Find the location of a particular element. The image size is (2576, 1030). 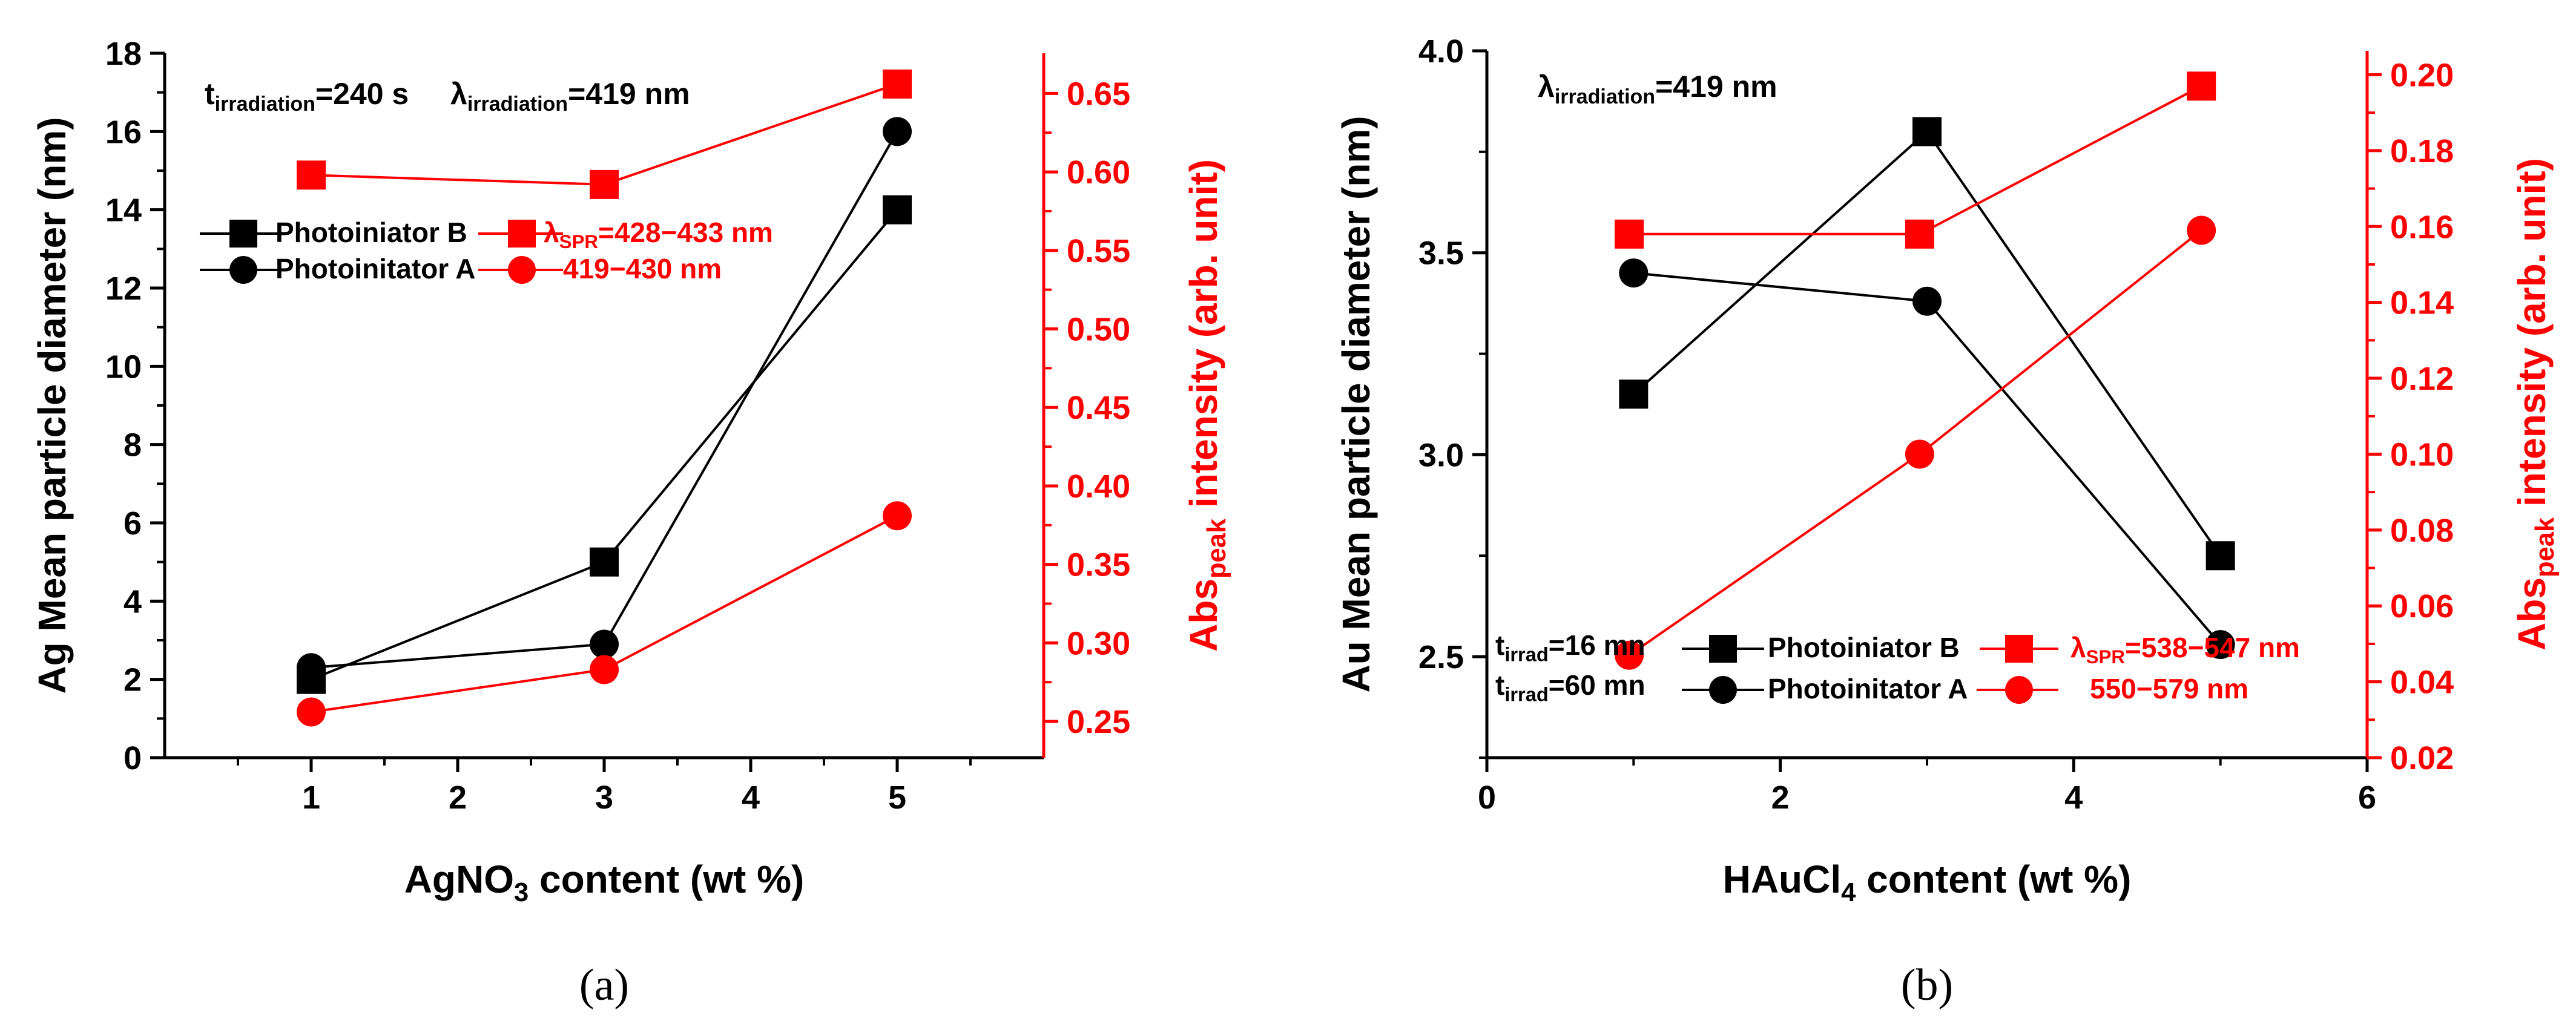

y-axis-title: Au Mean particle diameter (nm) is located at coordinates (1356, 404).